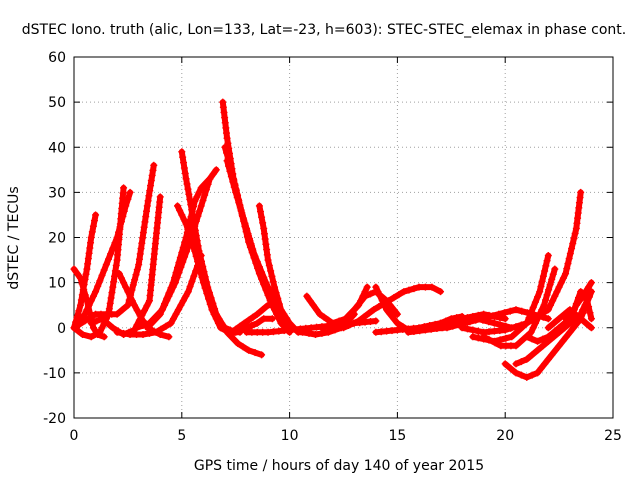 Image resolution: width=640 pixels, height=480 pixels. I want to click on y-axis-label: dSTEC / TECUs, so click(14, 237).